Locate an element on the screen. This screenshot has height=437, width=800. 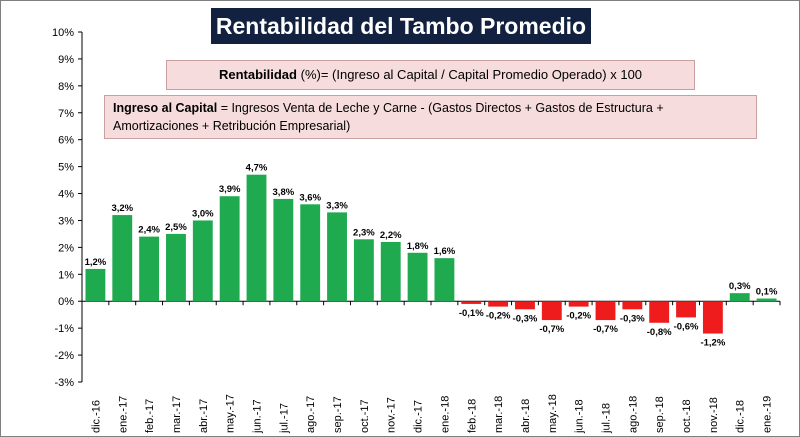
y-tick-label: 9% is located at coordinates (66, 60).